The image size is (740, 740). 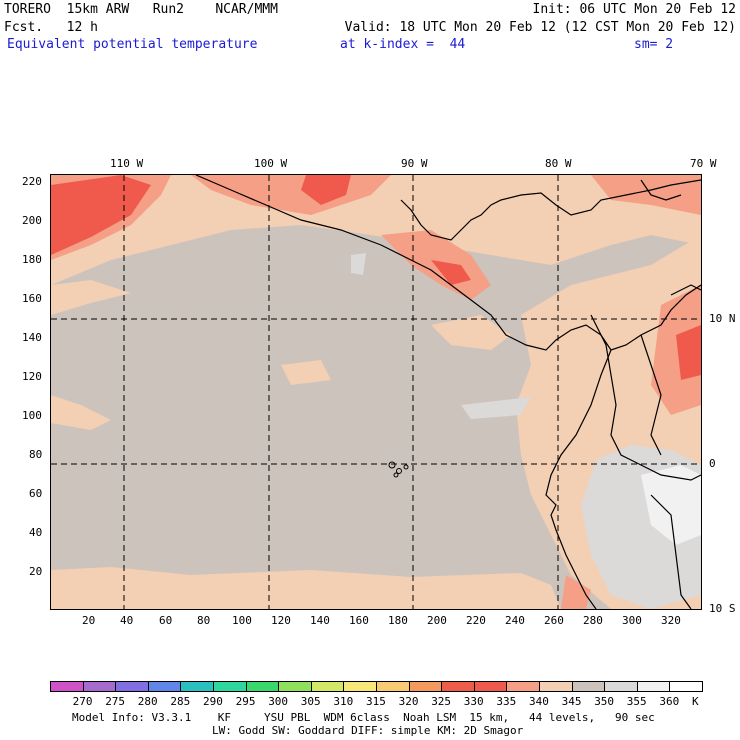 What do you see at coordinates (604, 701) in the screenshot?
I see `colorbar-label: 350` at bounding box center [604, 701].